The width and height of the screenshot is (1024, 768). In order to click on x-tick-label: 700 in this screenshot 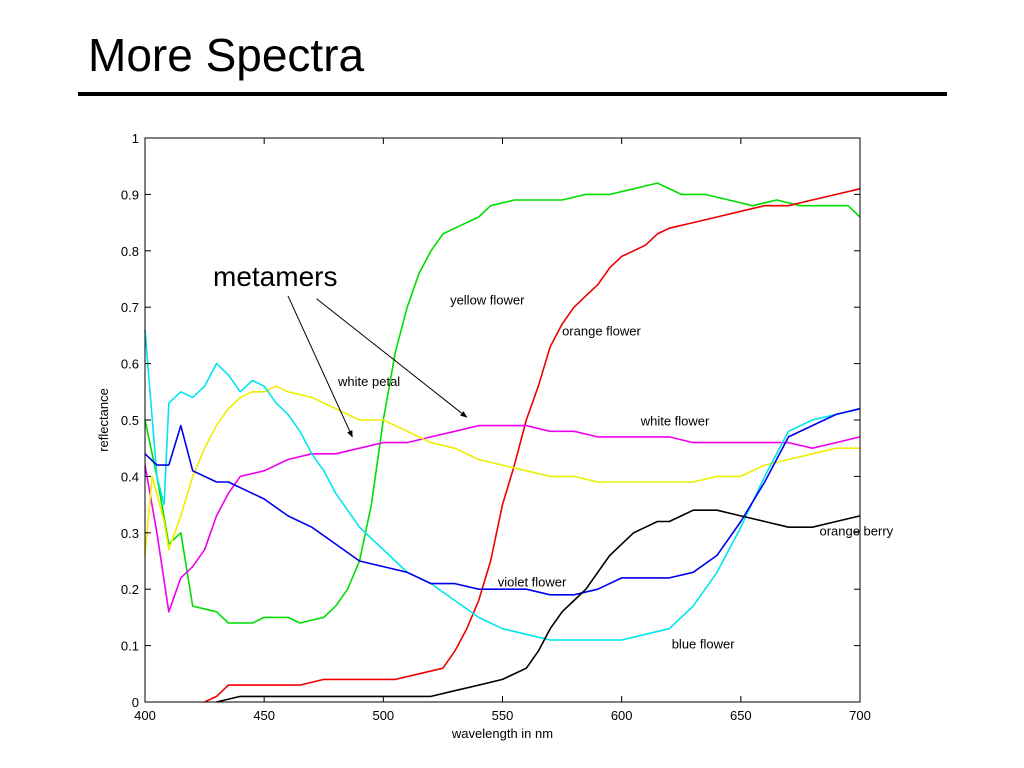, I will do `click(860, 715)`.